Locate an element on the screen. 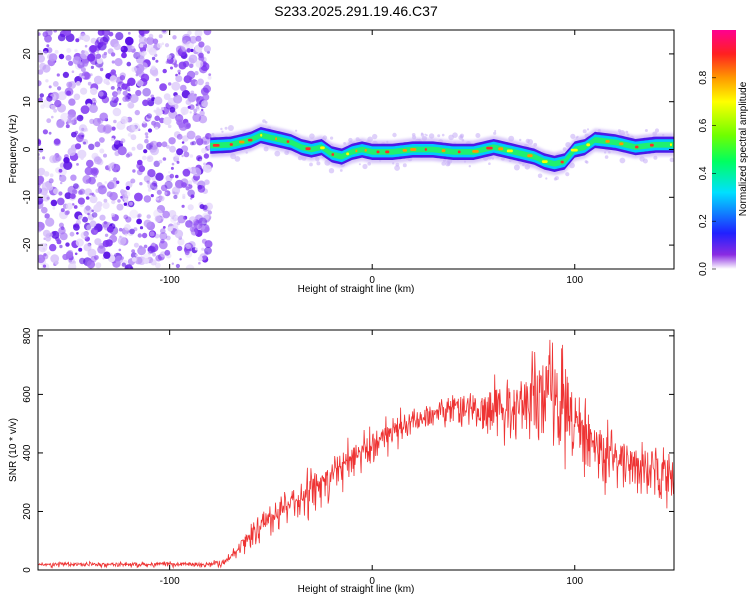 Image resolution: width=750 pixels, height=600 pixels. spectrogram-y-tick-label: 20 is located at coordinates (27, 54).